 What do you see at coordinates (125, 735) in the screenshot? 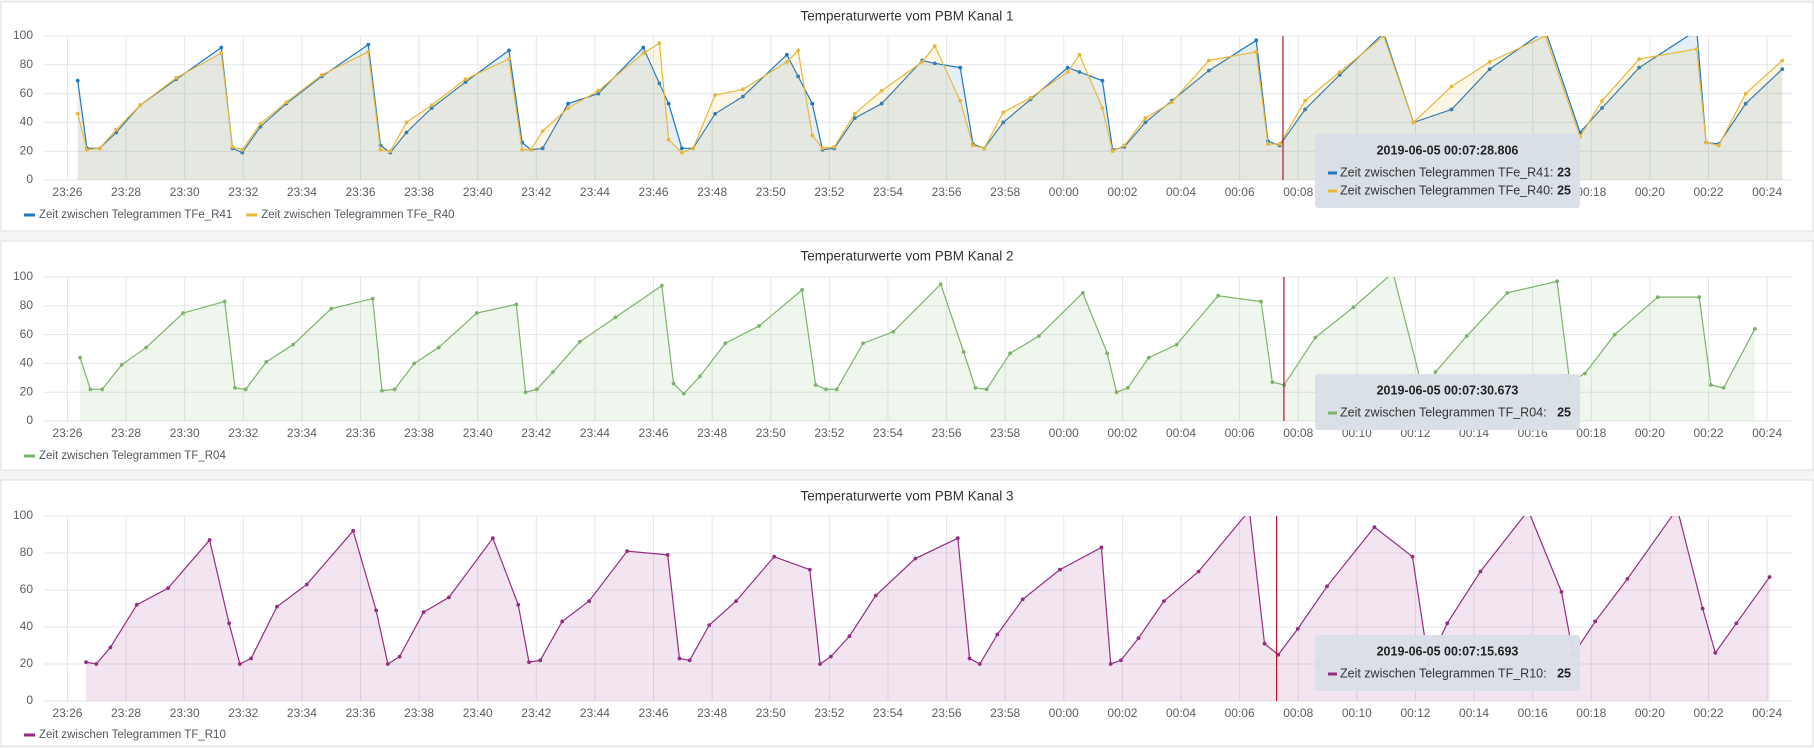
I see `legend-item: Zeit zwischen Telegrammen TF_R10` at bounding box center [125, 735].